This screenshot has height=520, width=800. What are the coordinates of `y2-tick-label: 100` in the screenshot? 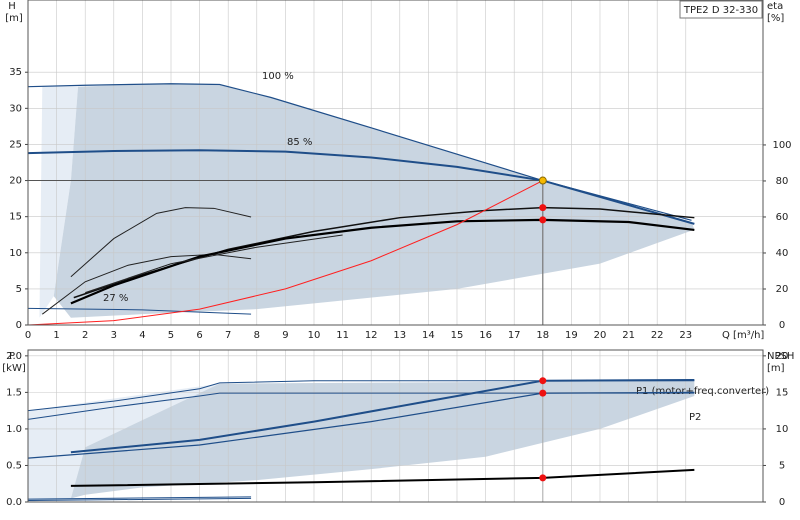 It's located at (781, 145).